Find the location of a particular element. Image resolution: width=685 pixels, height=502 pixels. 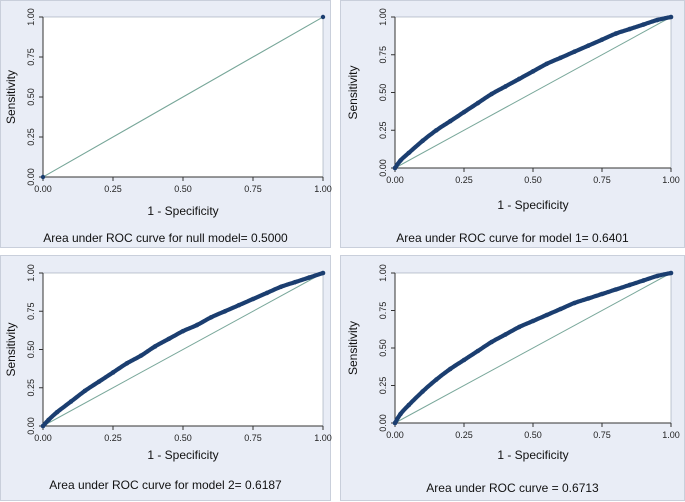

x-tick-label: 1.00 is located at coordinates (323, 438).